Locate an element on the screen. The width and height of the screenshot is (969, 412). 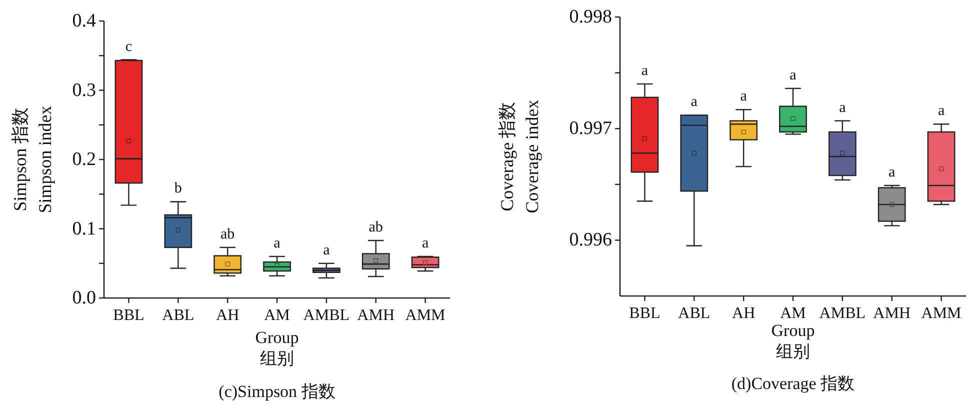
text: (c)Simpson 指数 is located at coordinates (277, 391).